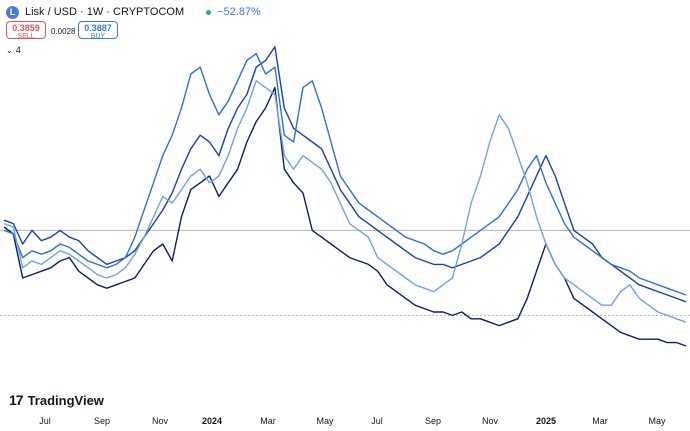 The image size is (690, 431). What do you see at coordinates (16, 400) in the screenshot?
I see `tradingview-mark-icon: 17` at bounding box center [16, 400].